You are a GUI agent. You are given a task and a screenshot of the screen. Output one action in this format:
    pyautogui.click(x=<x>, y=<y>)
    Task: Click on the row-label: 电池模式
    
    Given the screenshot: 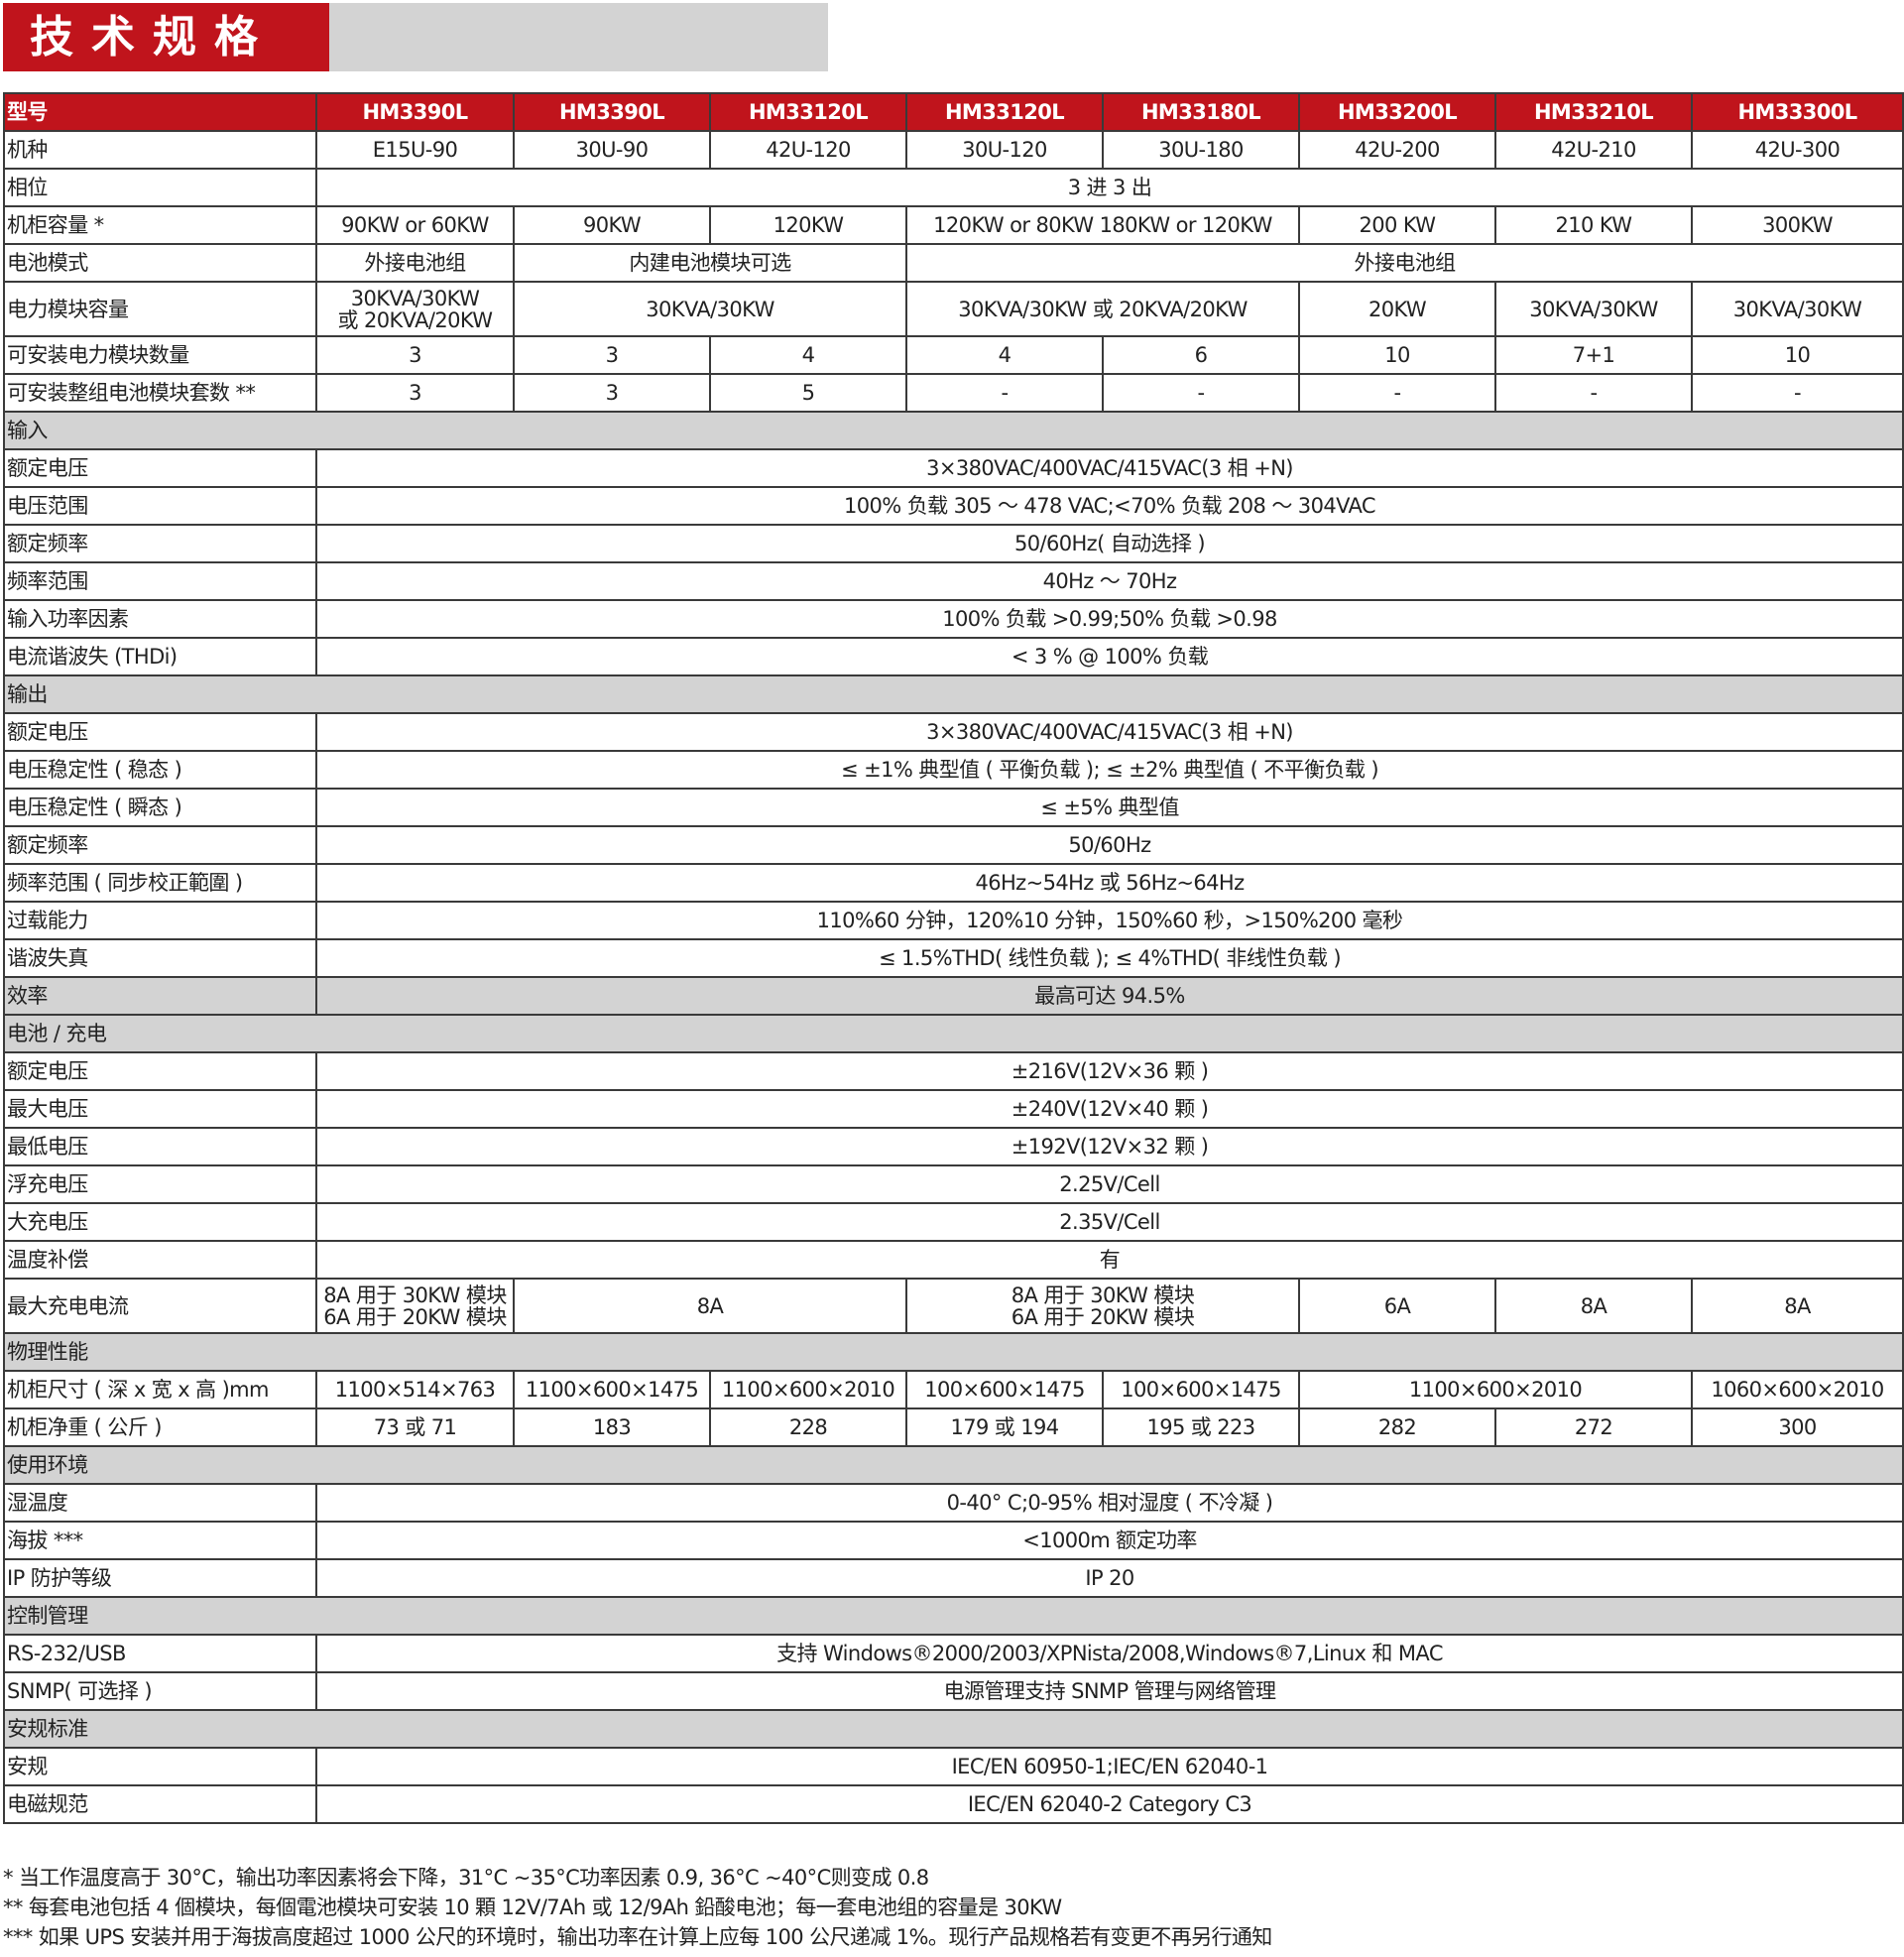 What is the action you would take?
    pyautogui.click(x=160, y=263)
    